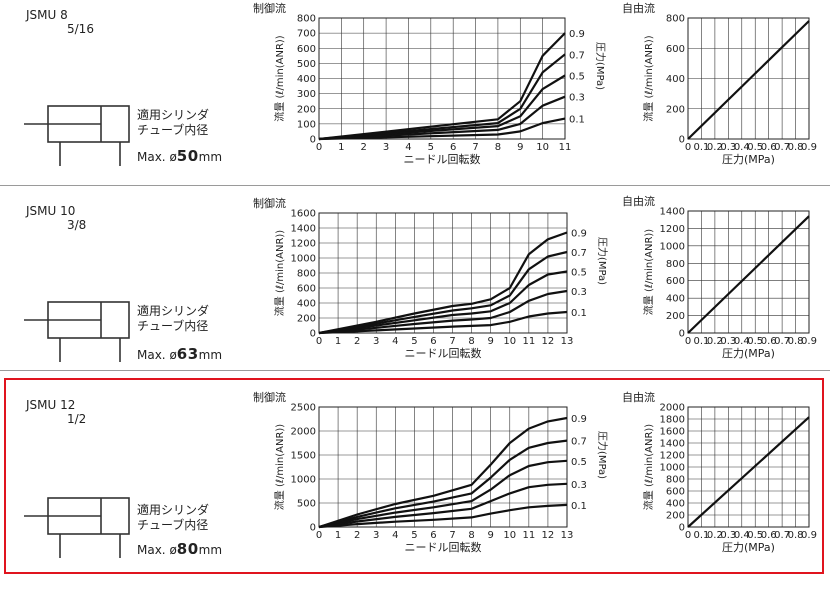 The height and width of the screenshot is (592, 830). What do you see at coordinates (341, 147) in the screenshot?
I see `x-tick-label: 1` at bounding box center [341, 147].